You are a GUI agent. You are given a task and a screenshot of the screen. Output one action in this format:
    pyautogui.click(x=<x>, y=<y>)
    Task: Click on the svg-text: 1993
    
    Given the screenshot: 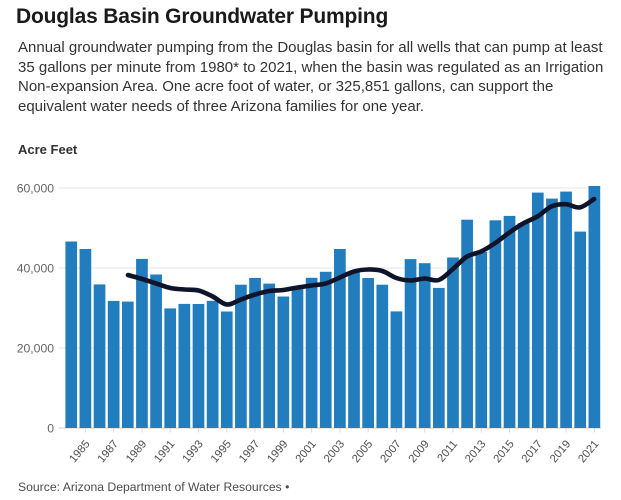 What is the action you would take?
    pyautogui.click(x=192, y=451)
    